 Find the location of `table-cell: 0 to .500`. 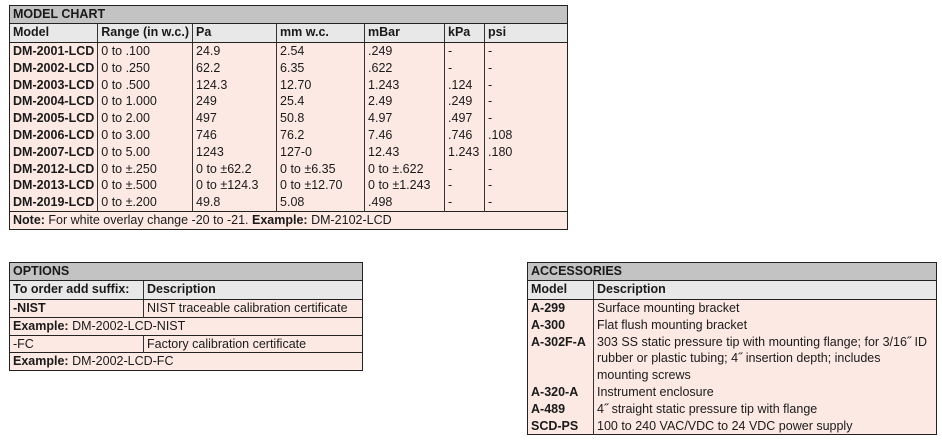

table-cell: 0 to .500 is located at coordinates (145, 85).